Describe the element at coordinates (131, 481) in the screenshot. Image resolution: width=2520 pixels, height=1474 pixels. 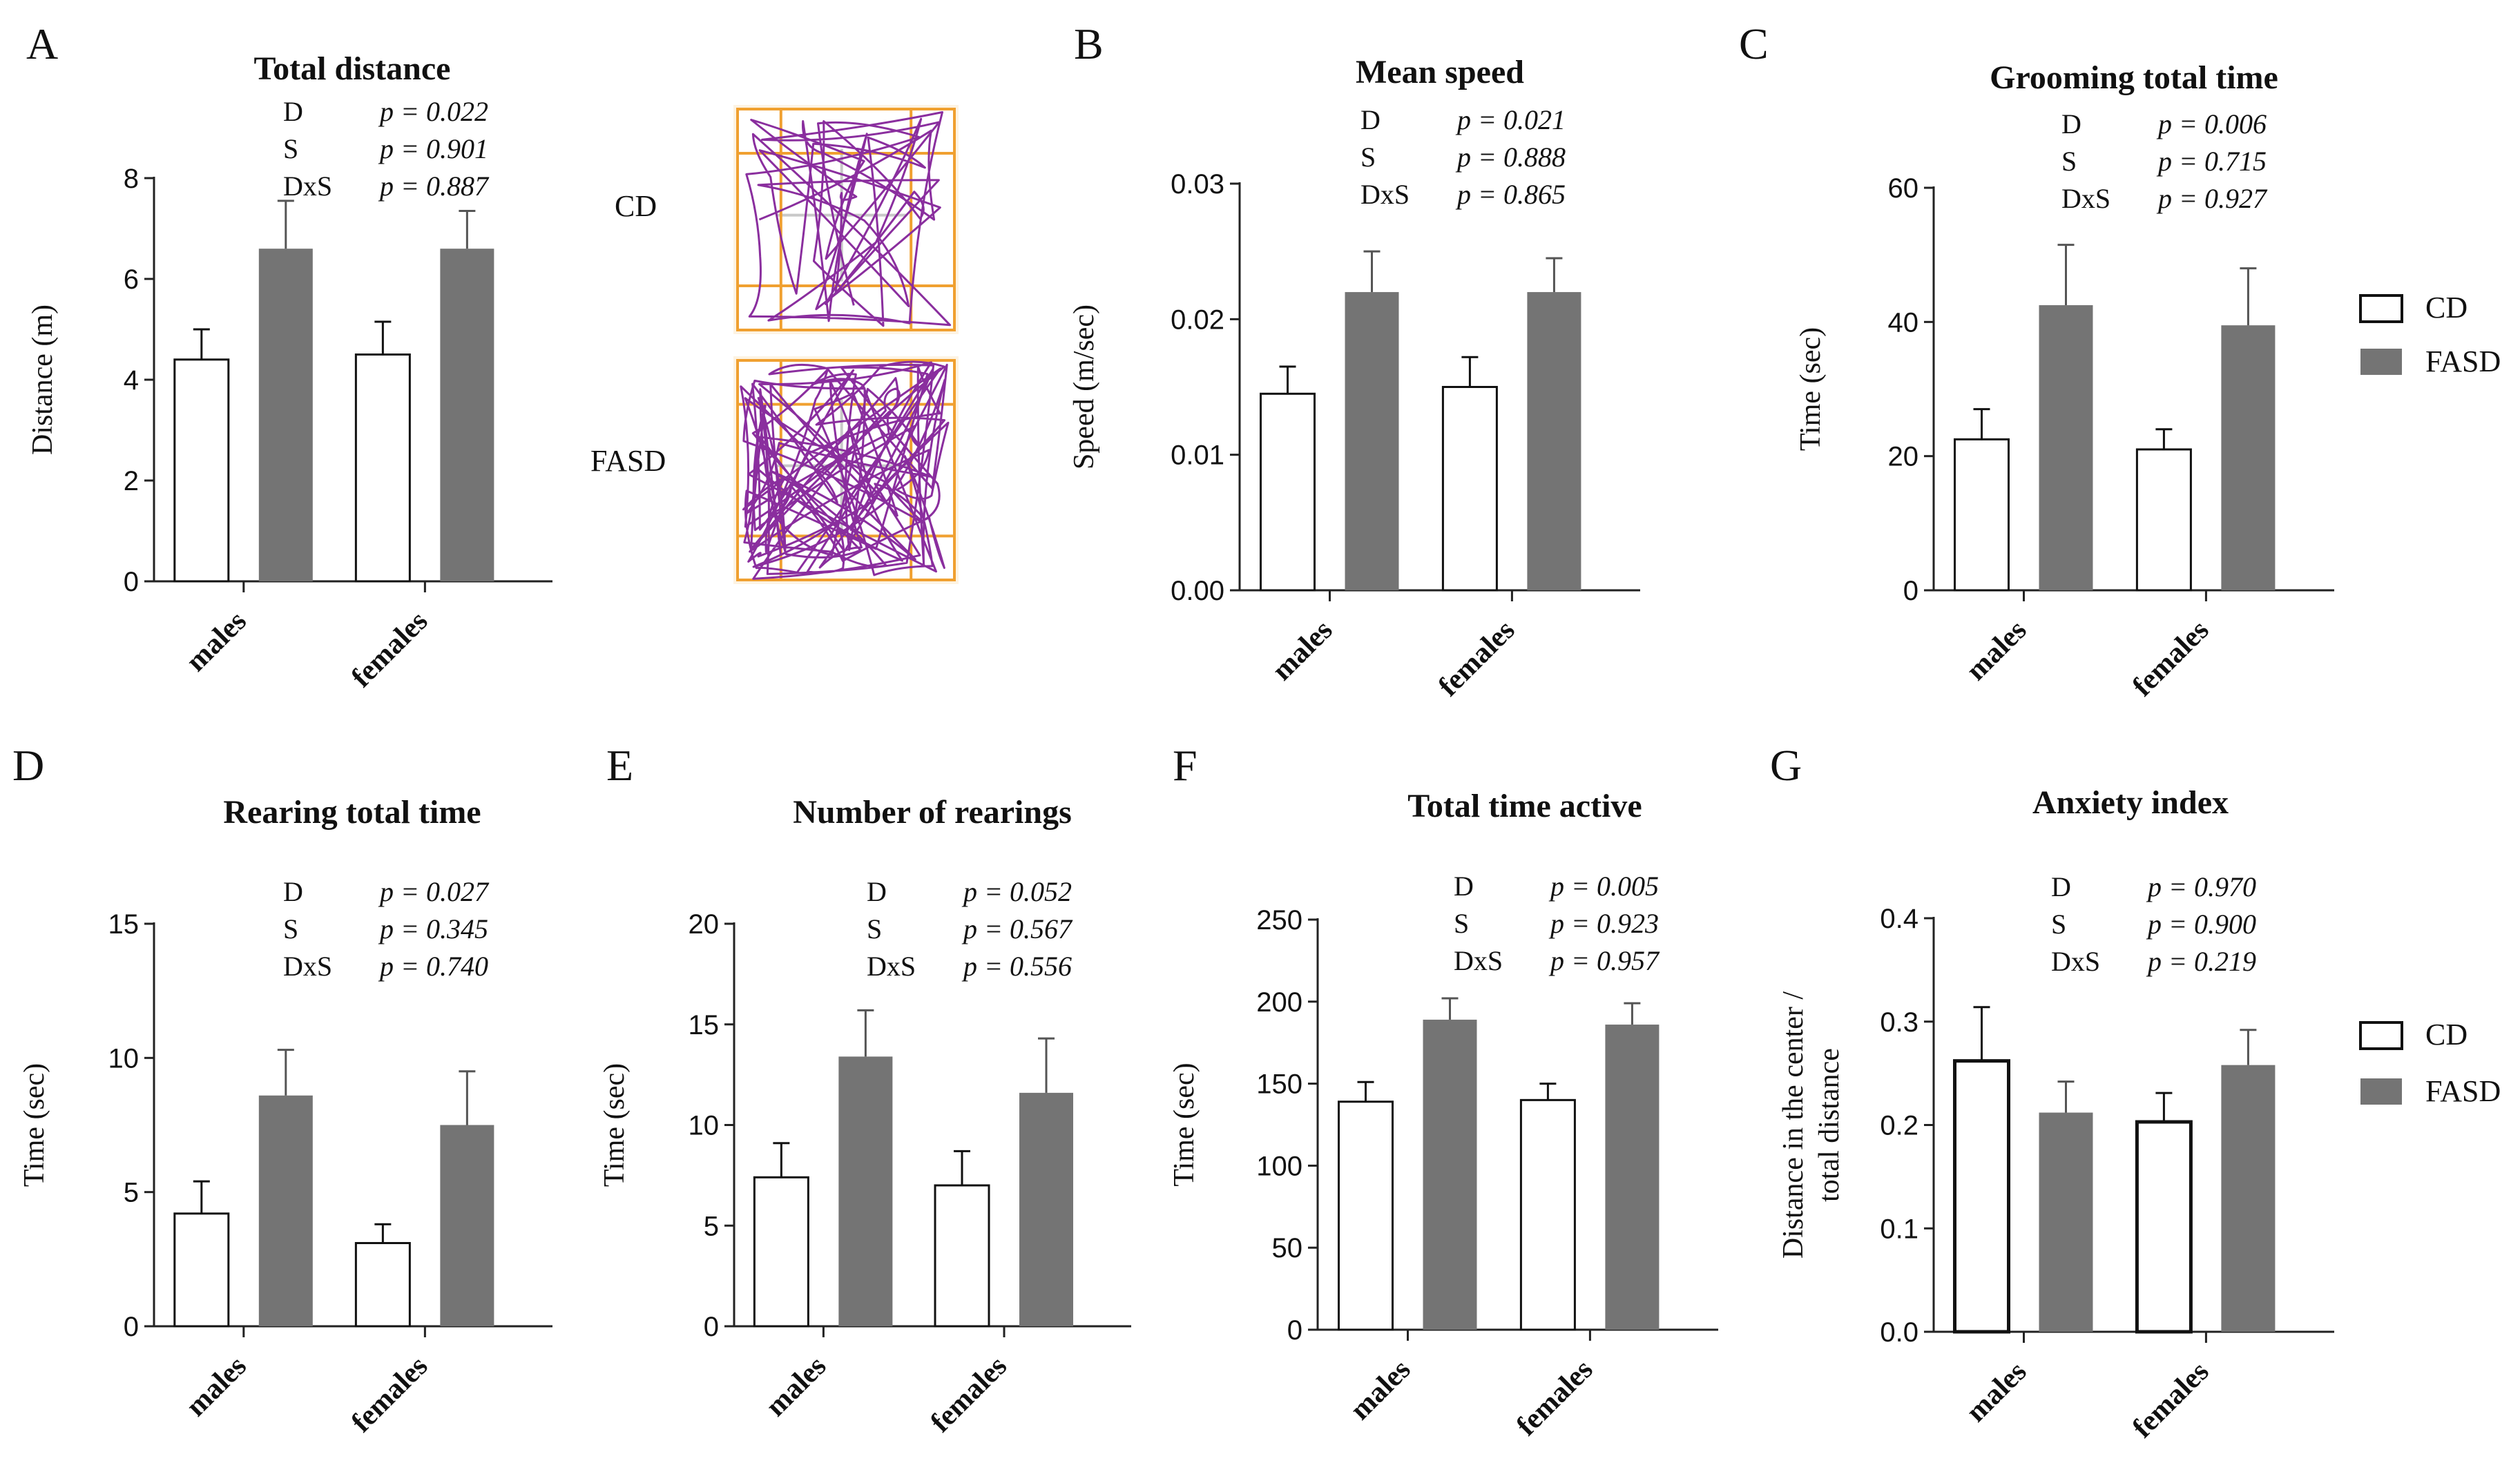
I see `y-tick-label: 2` at that location.